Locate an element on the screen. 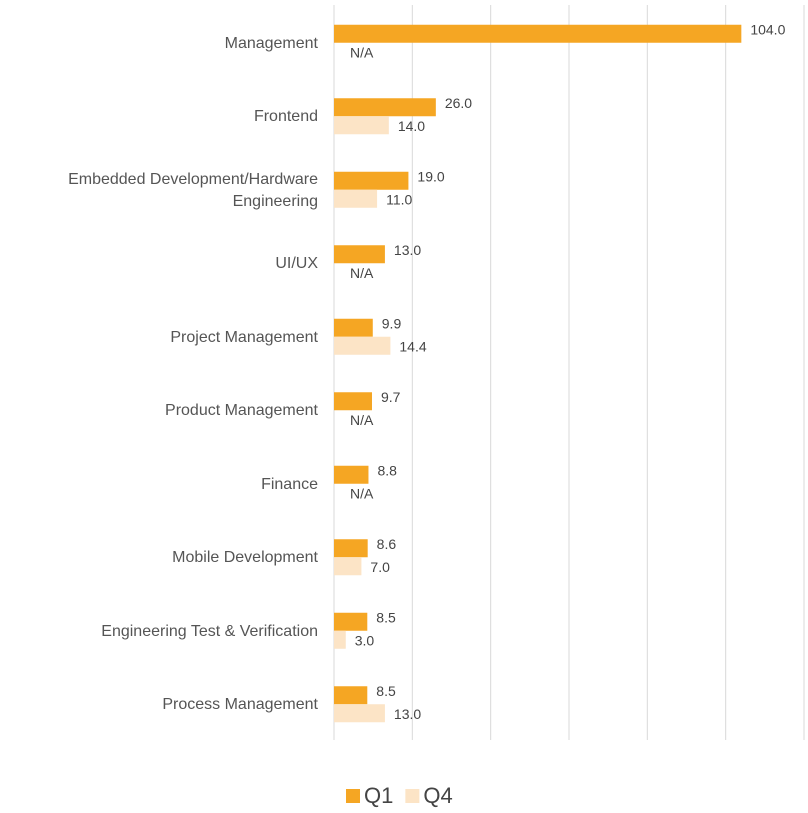  value-label: 3.0 is located at coordinates (365, 640).